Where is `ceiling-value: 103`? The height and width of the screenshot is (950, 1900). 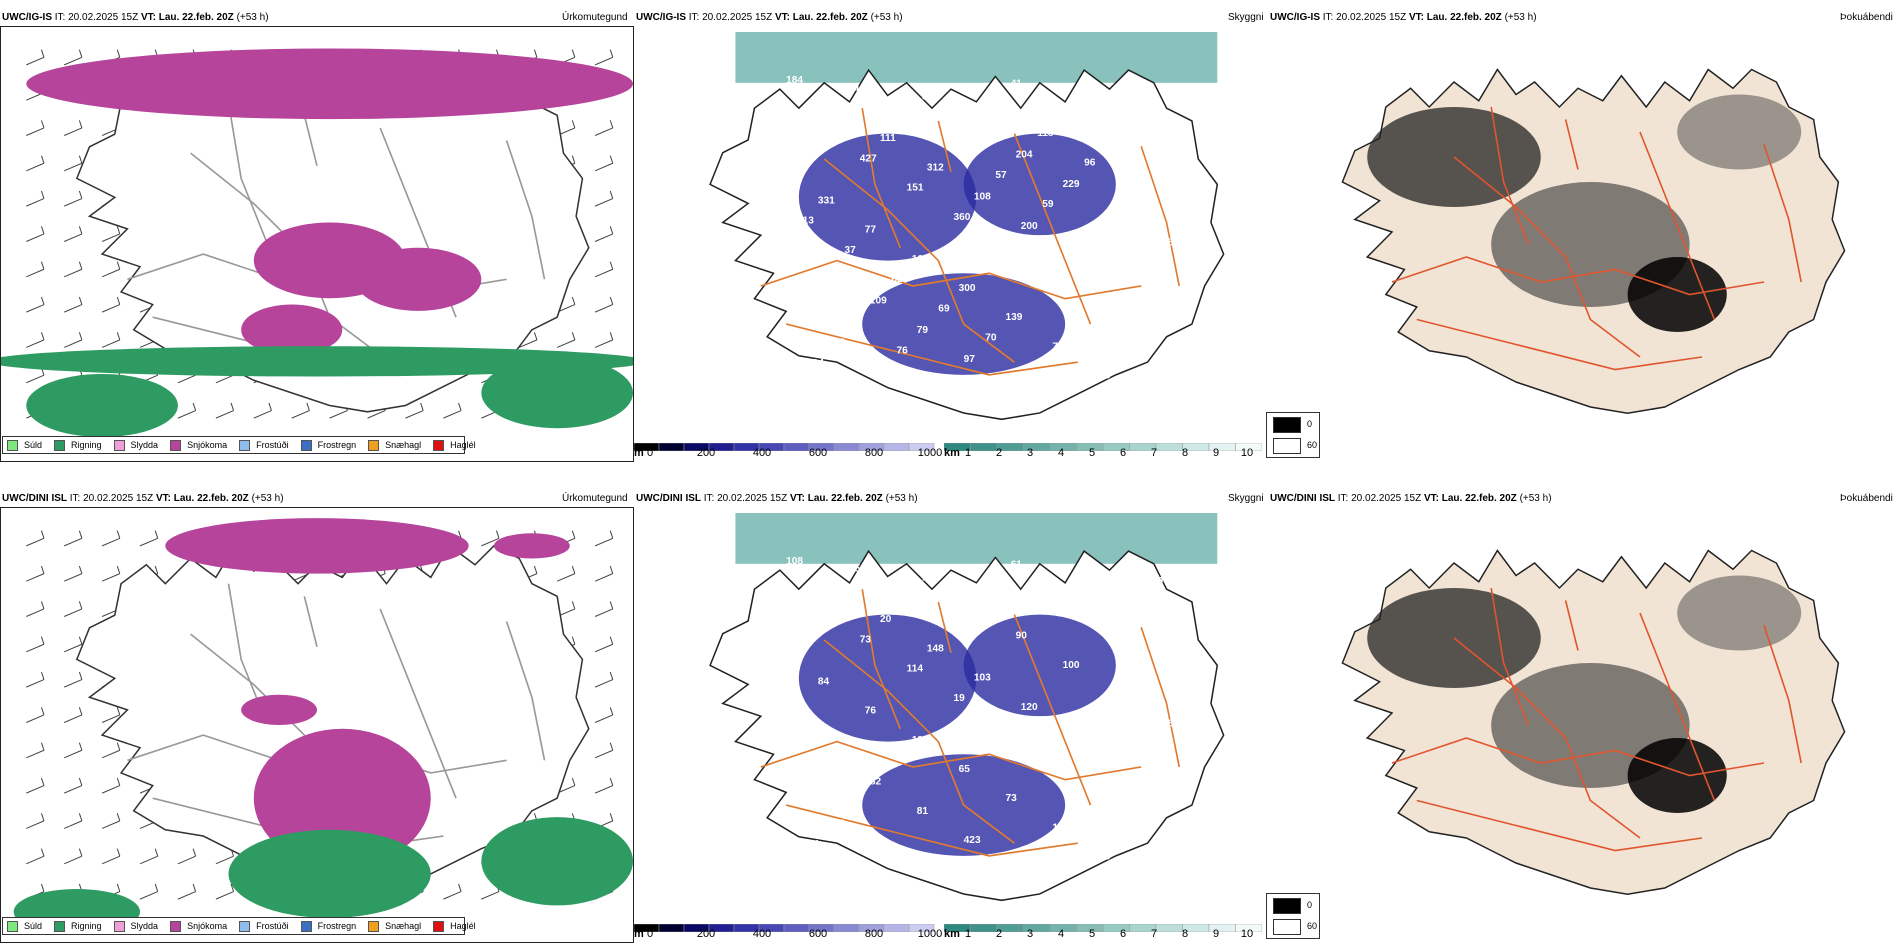
ceiling-value: 103 is located at coordinates (982, 678).